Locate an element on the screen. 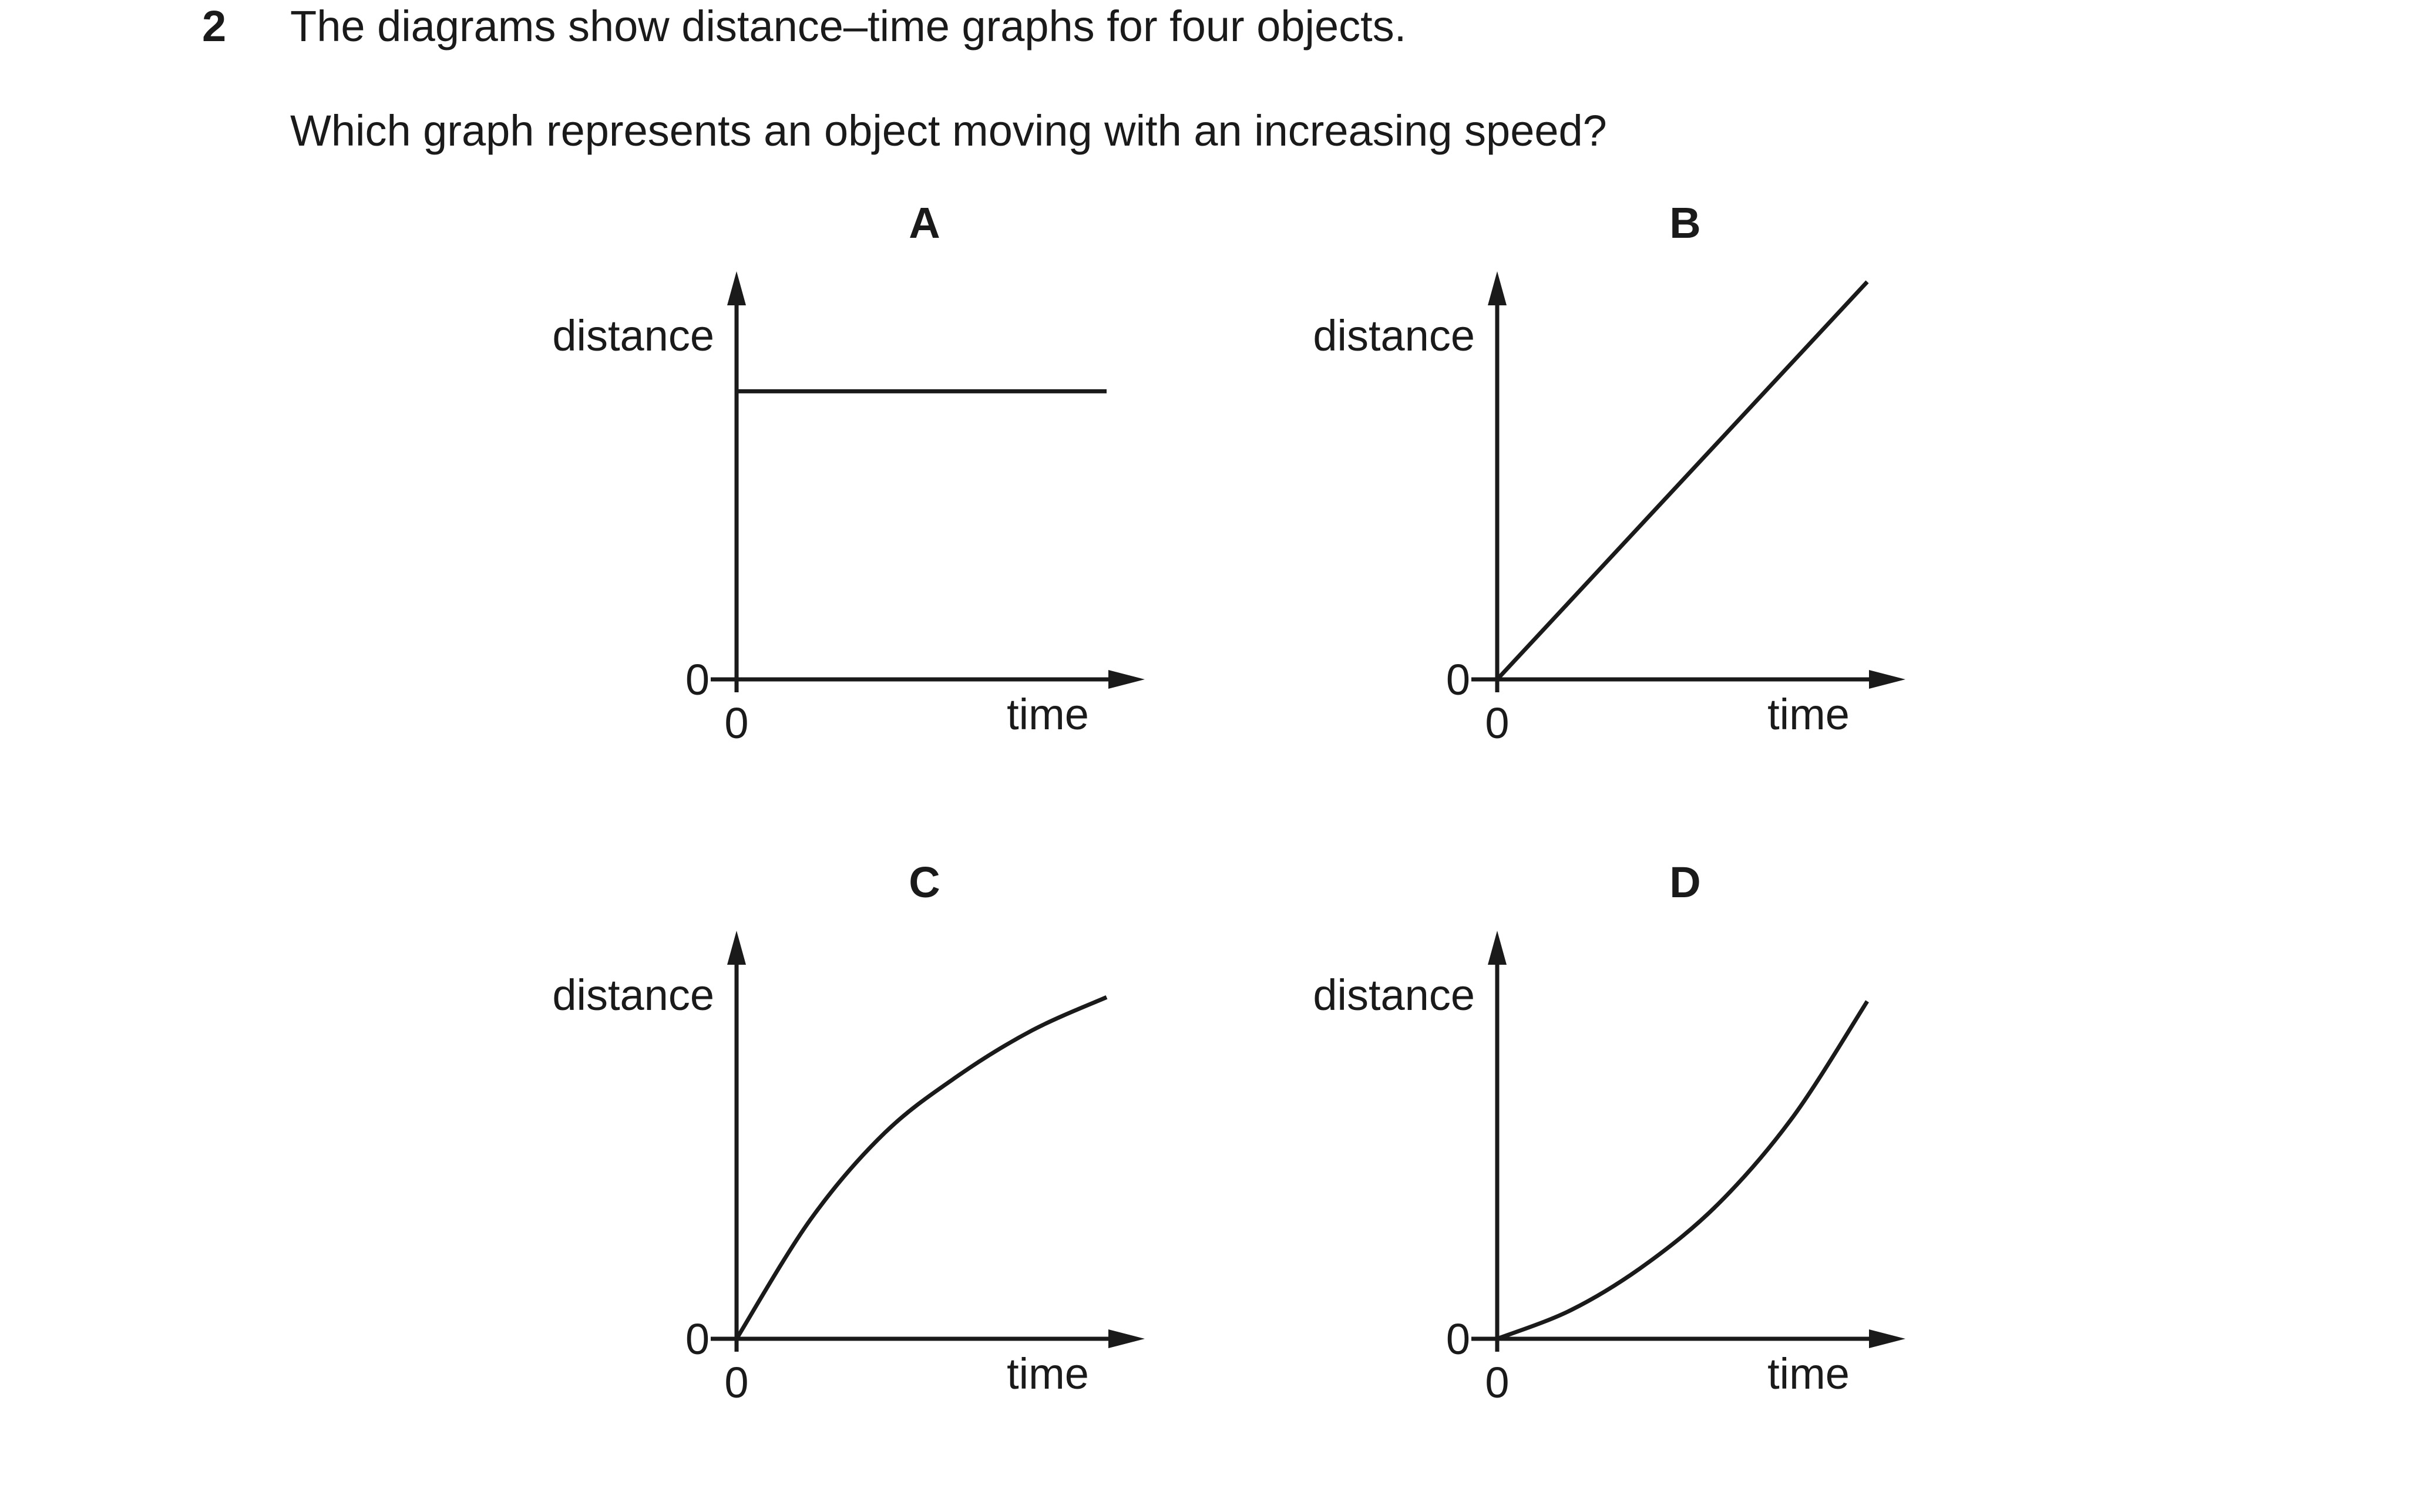 This screenshot has height=1512, width=2427. panel-letter: B is located at coordinates (1685, 222).